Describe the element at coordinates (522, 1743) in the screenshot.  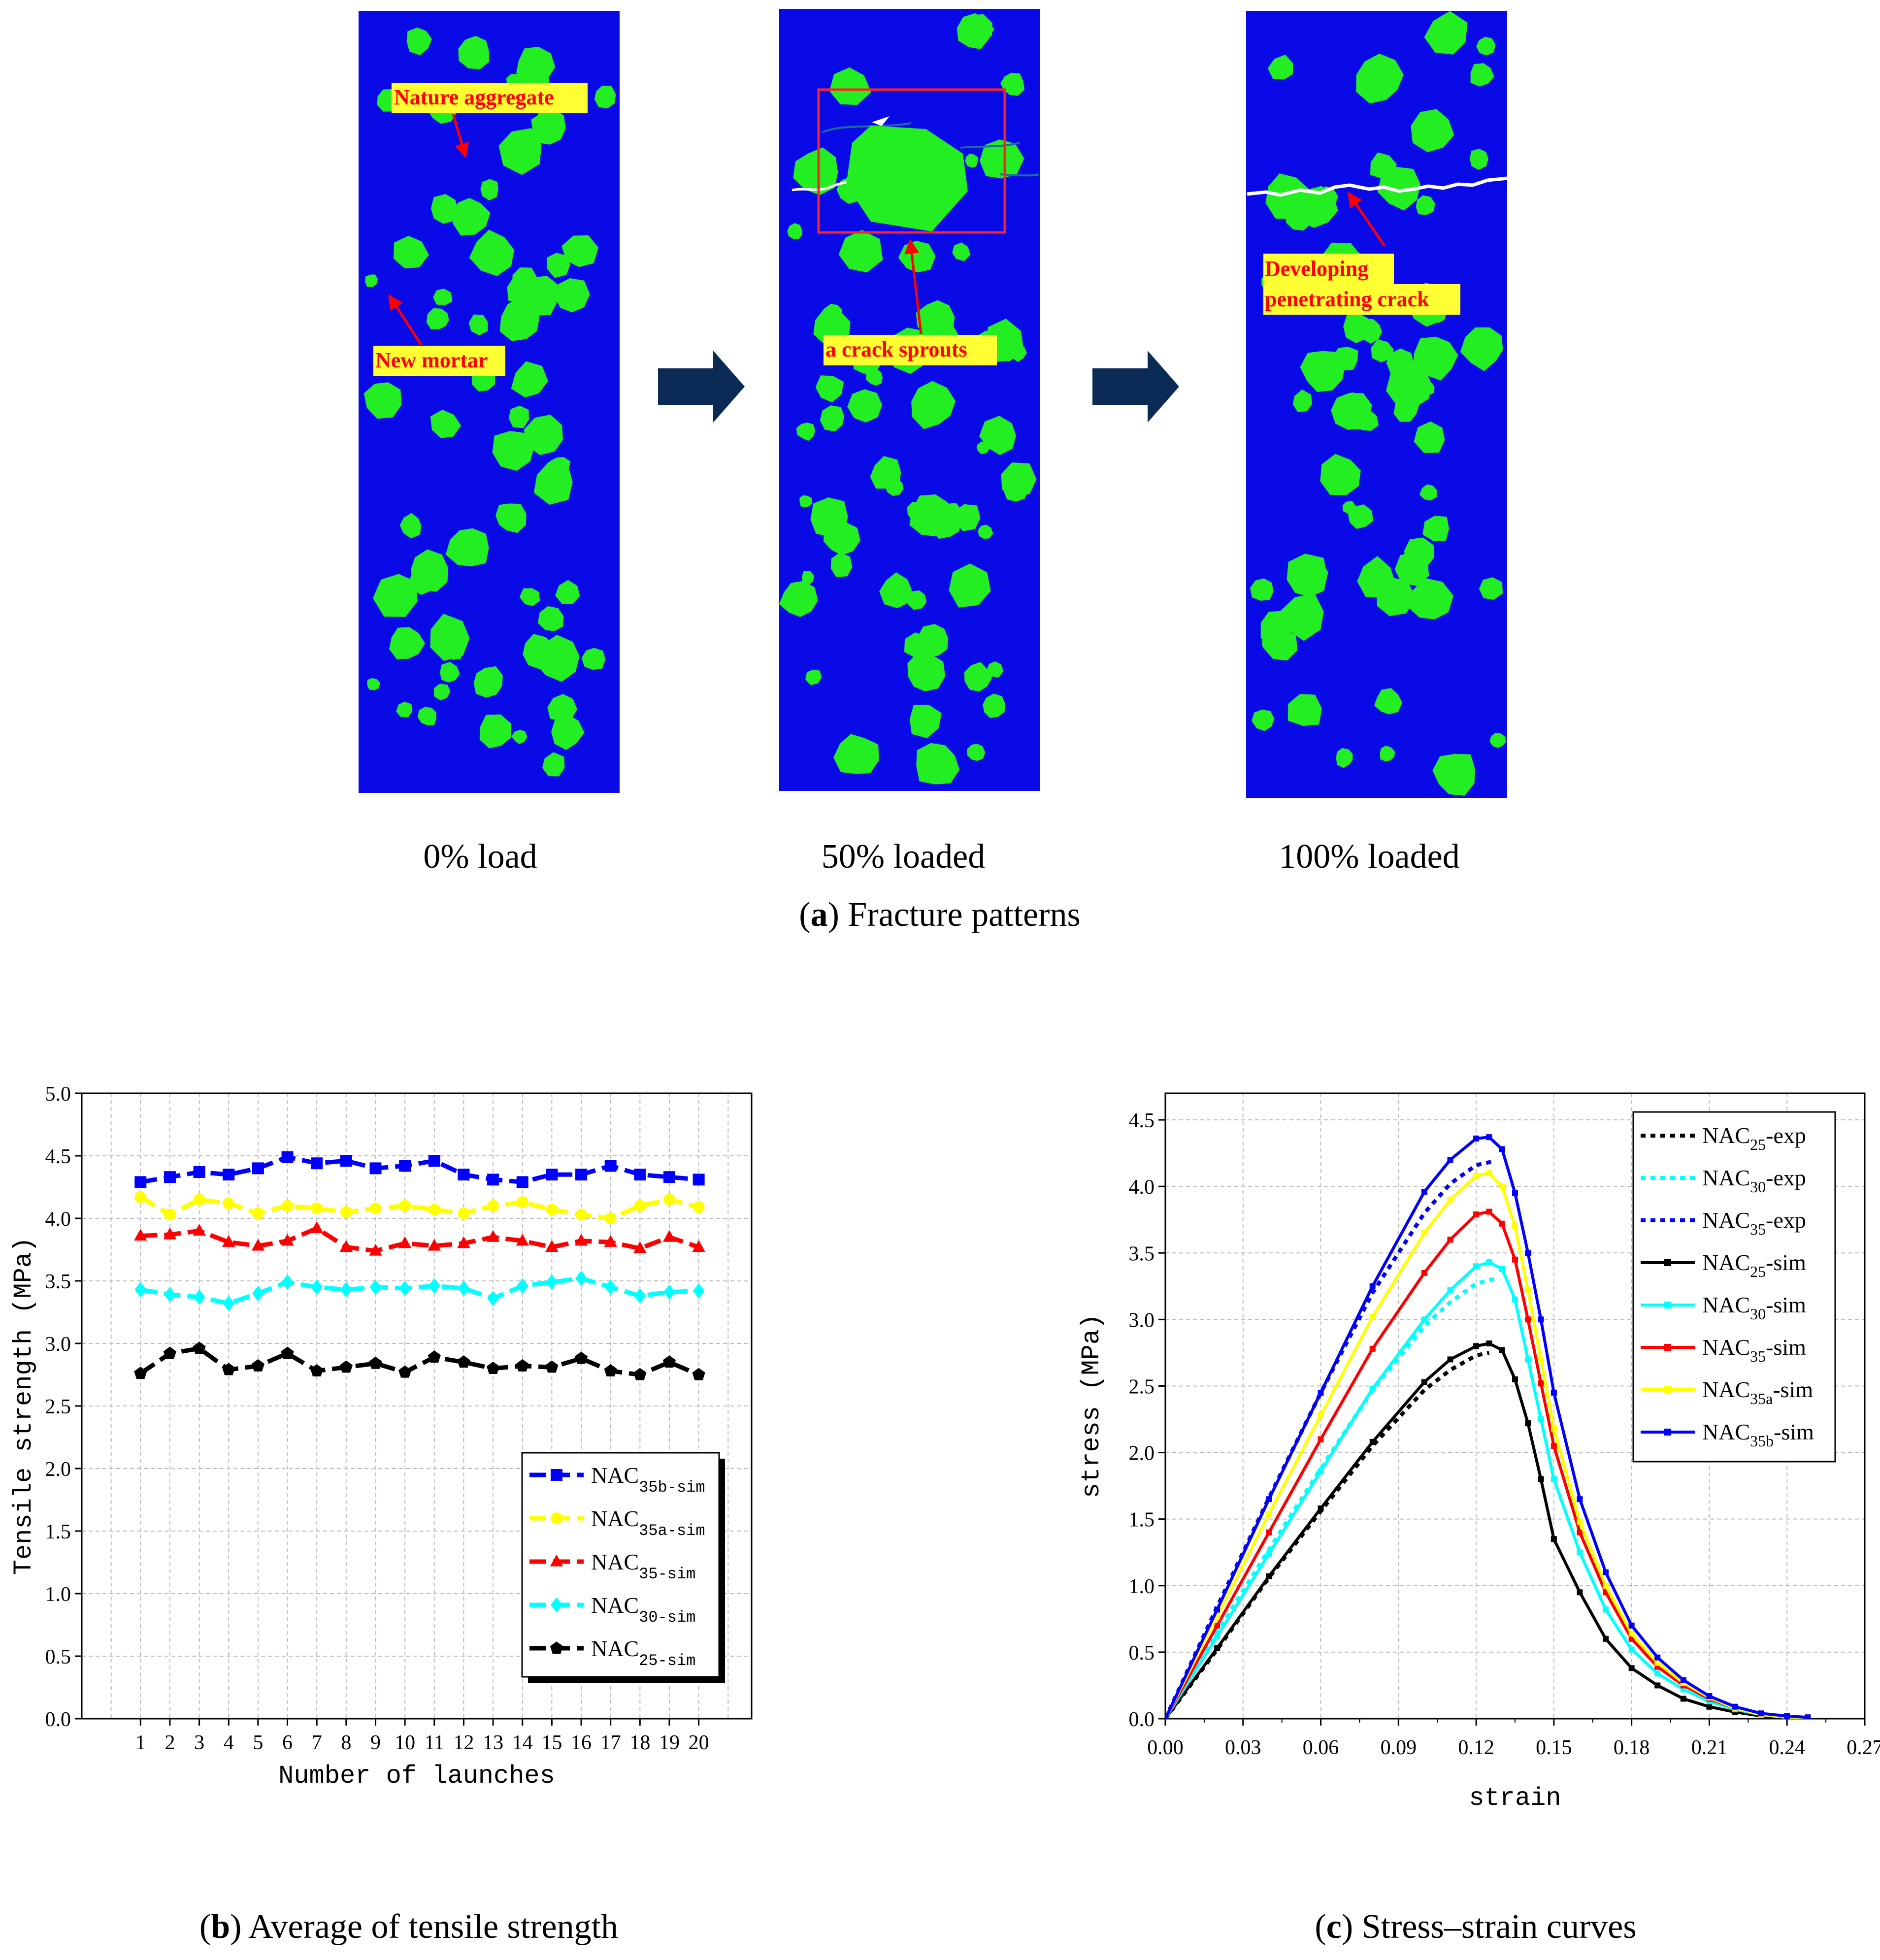
I see `x-tick-label: 14` at that location.